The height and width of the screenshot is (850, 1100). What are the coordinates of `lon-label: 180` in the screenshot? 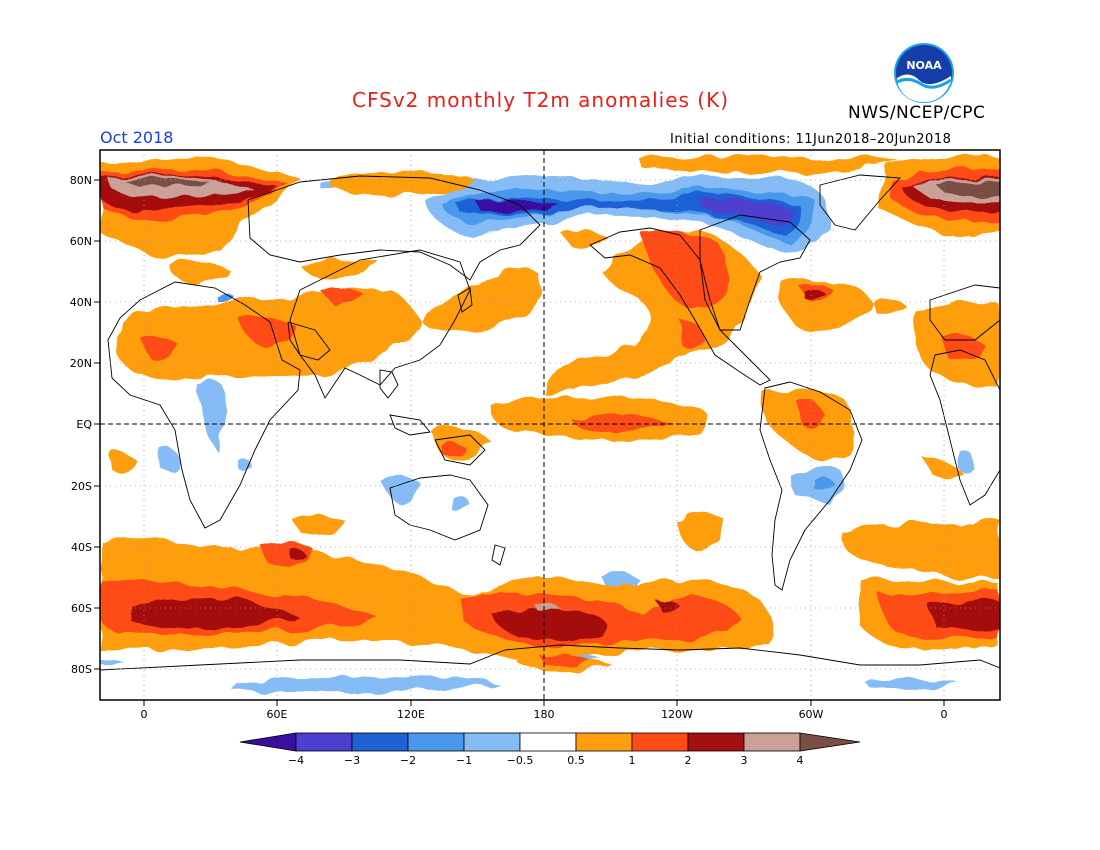 It's located at (544, 714).